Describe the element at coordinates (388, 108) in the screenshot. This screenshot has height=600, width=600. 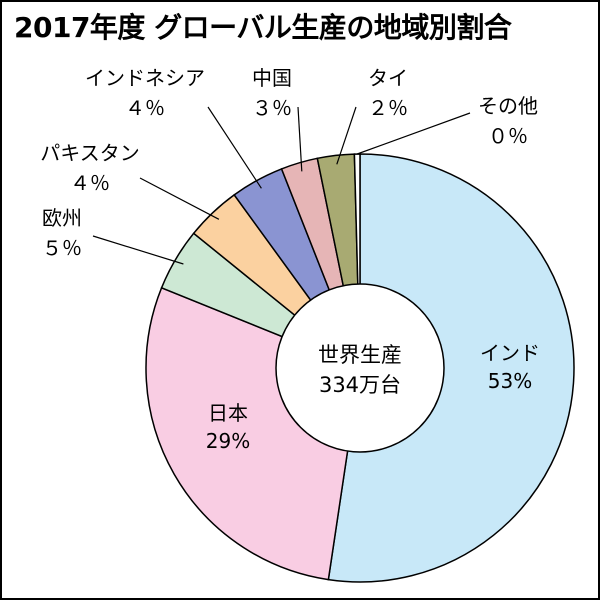
I see `slice-label-value-7: ２％` at that location.